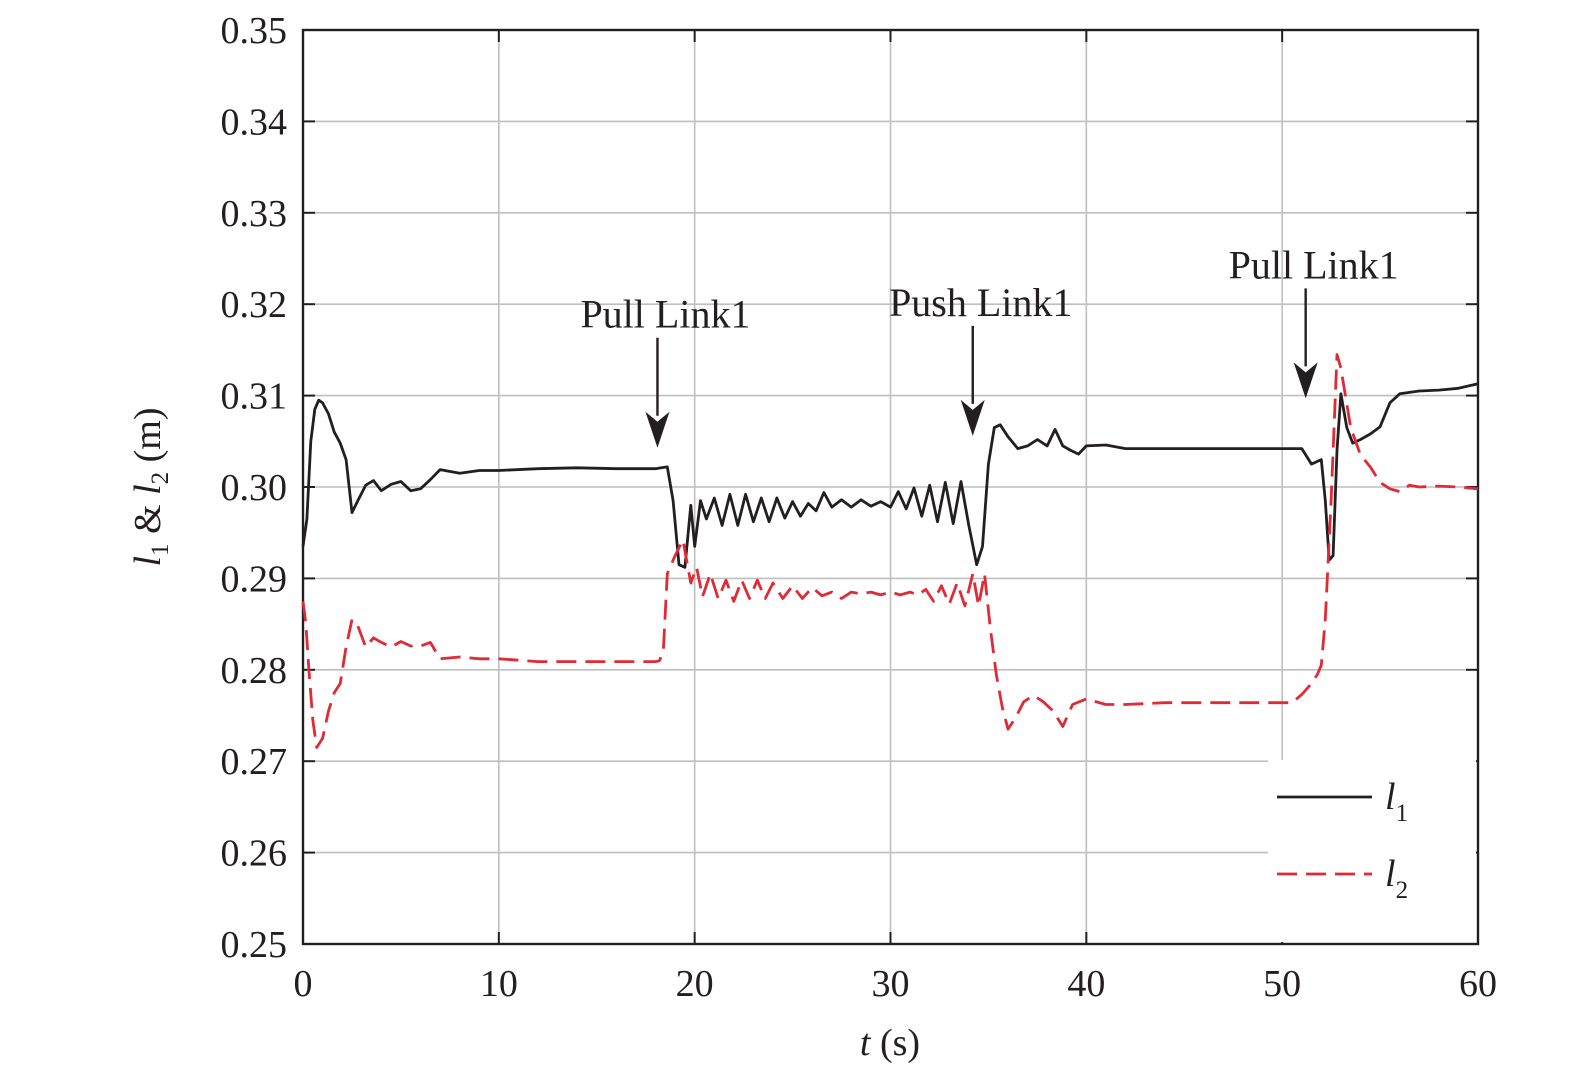 This screenshot has width=1575, height=1079. What do you see at coordinates (1086, 984) in the screenshot?
I see `x-tick-label: 40` at bounding box center [1086, 984].